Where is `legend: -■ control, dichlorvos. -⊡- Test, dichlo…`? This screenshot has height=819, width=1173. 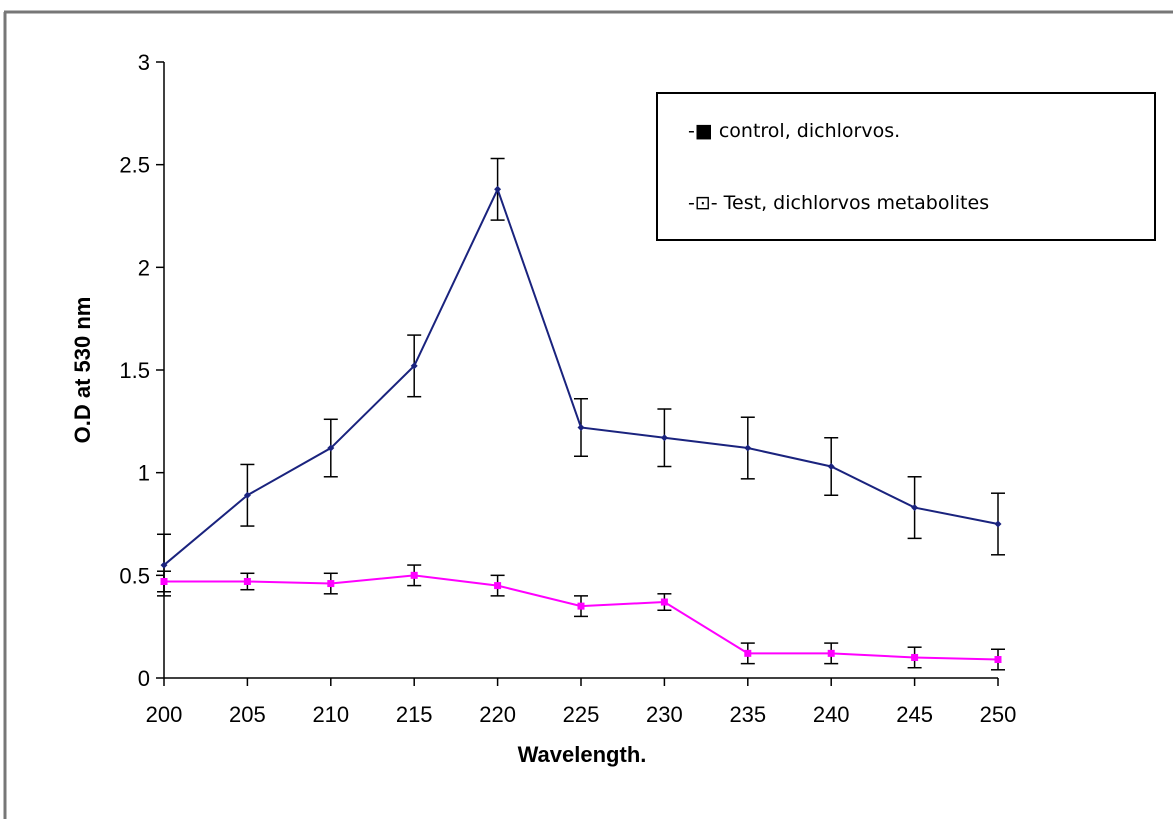
legend: -■ control, dichlorvos. -⊡- Test, dichlo… is located at coordinates (906, 166).